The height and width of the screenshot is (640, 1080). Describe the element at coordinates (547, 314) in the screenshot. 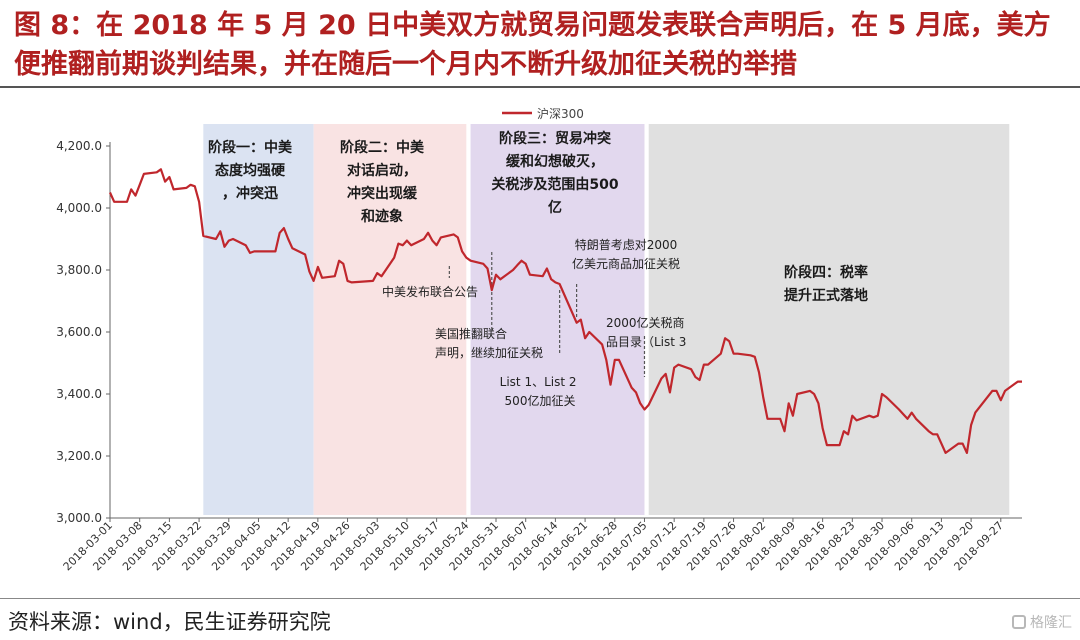

I see `annotation-markers` at that location.